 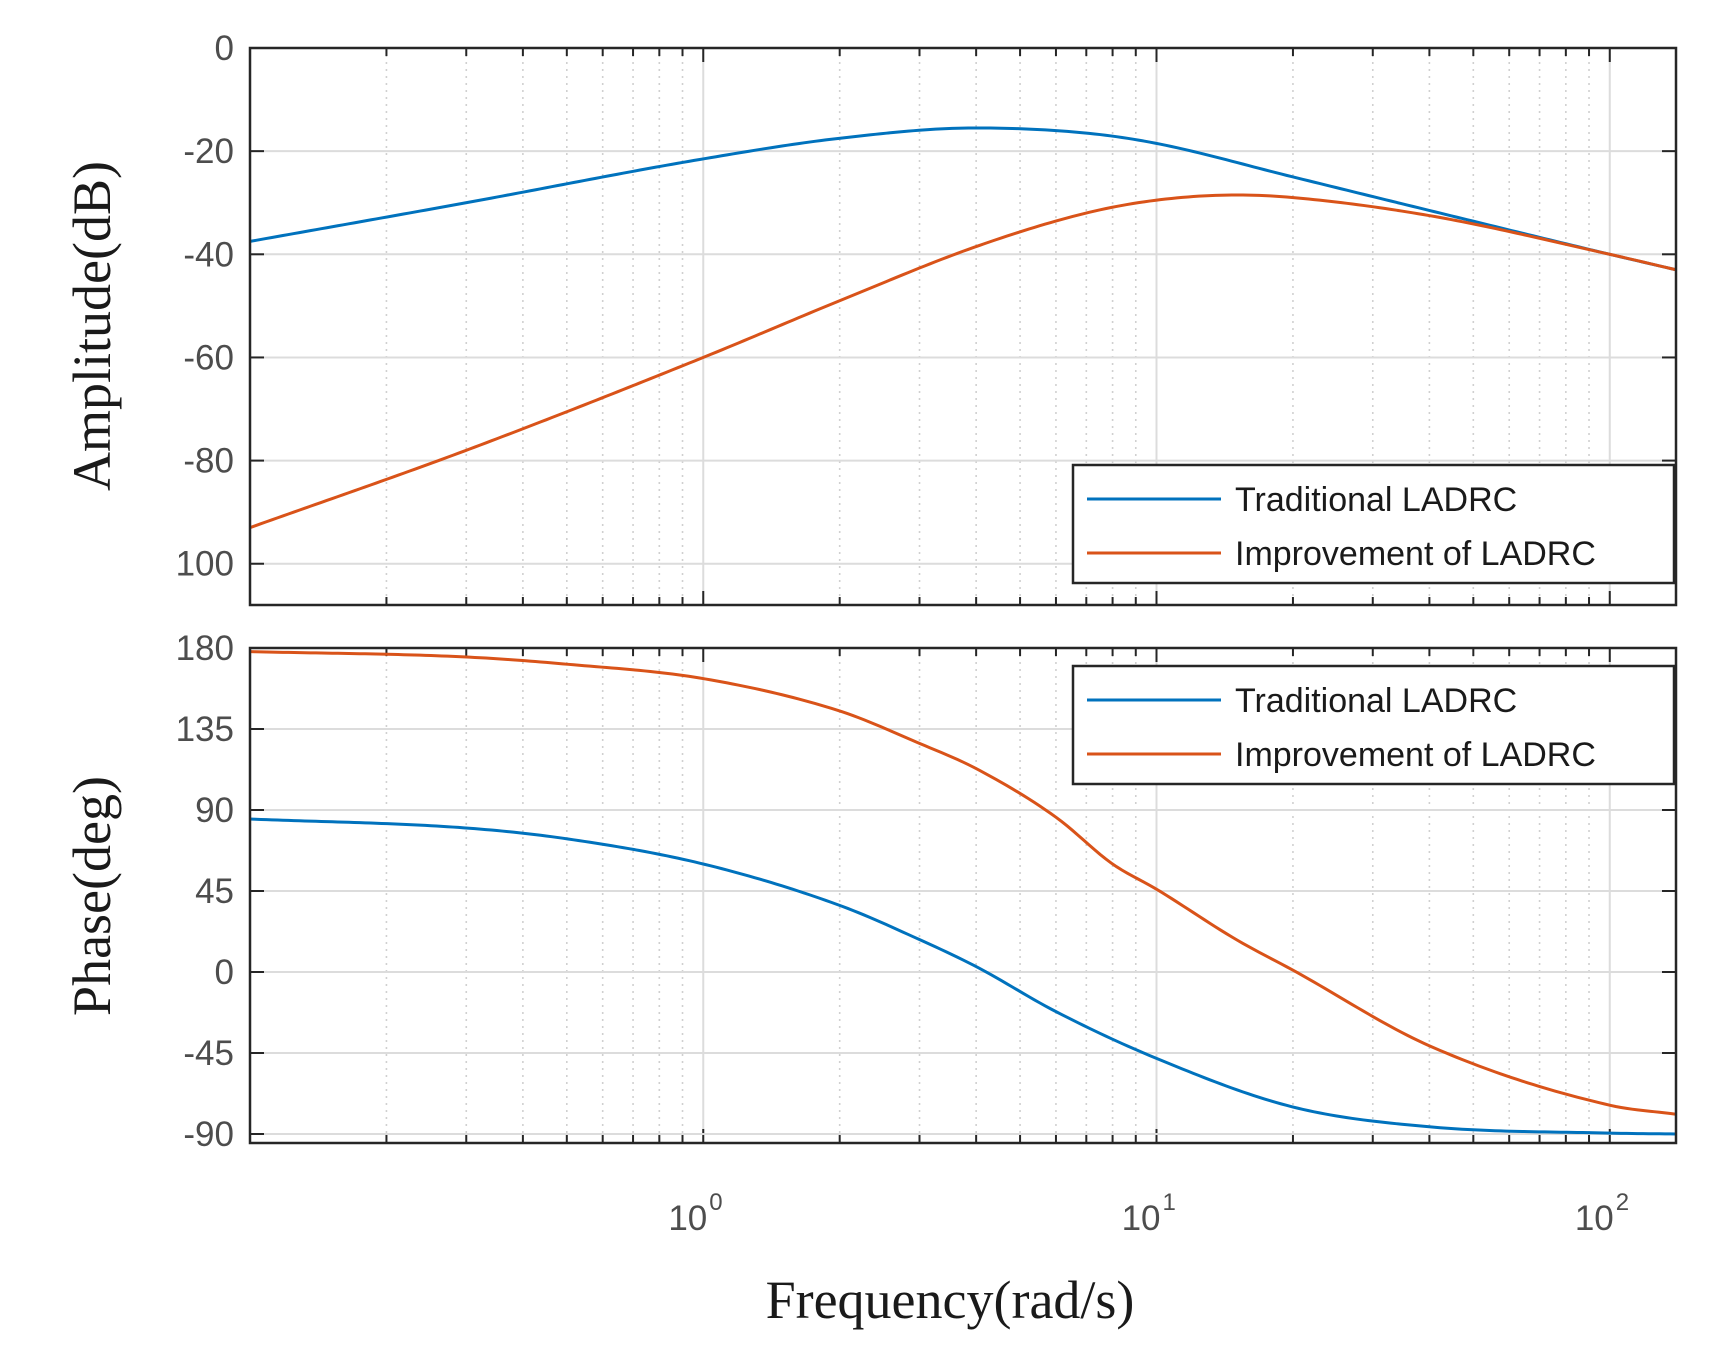 I want to click on phase-ylabel: Phase(deg), so click(x=92, y=896).